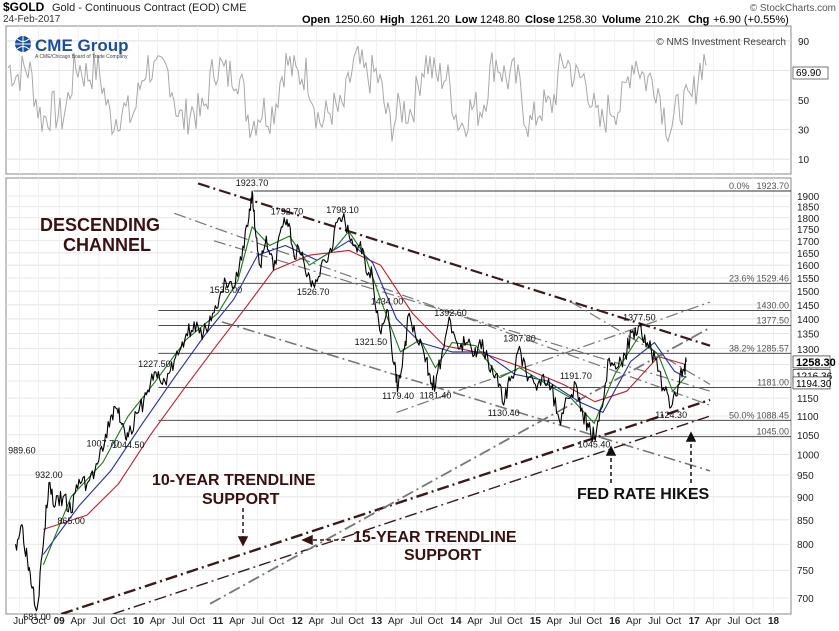 This screenshot has width=839, height=631. I want to click on watermark-text: © StockCharts.com, so click(793, 8).